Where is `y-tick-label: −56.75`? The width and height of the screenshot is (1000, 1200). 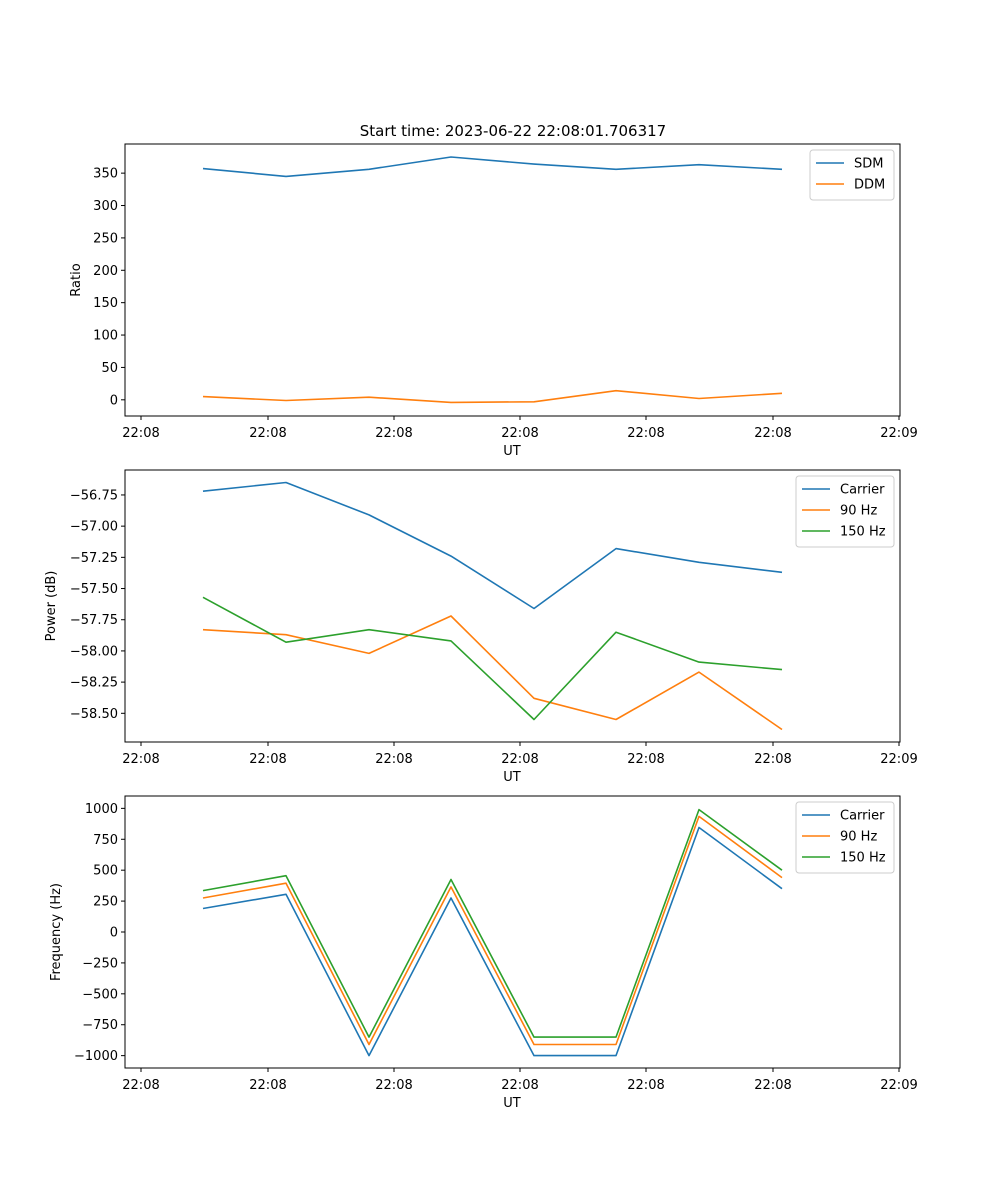
y-tick-label: −56.75 is located at coordinates (94, 495).